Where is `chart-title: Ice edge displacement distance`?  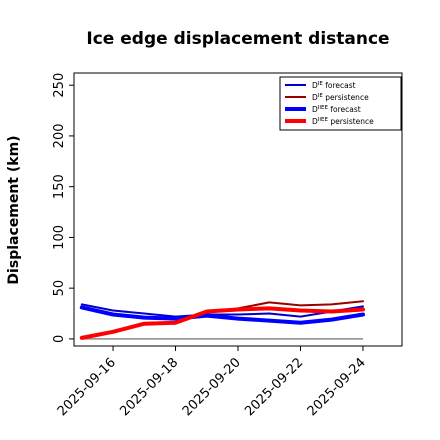
chart-title: Ice edge displacement distance is located at coordinates (237, 39).